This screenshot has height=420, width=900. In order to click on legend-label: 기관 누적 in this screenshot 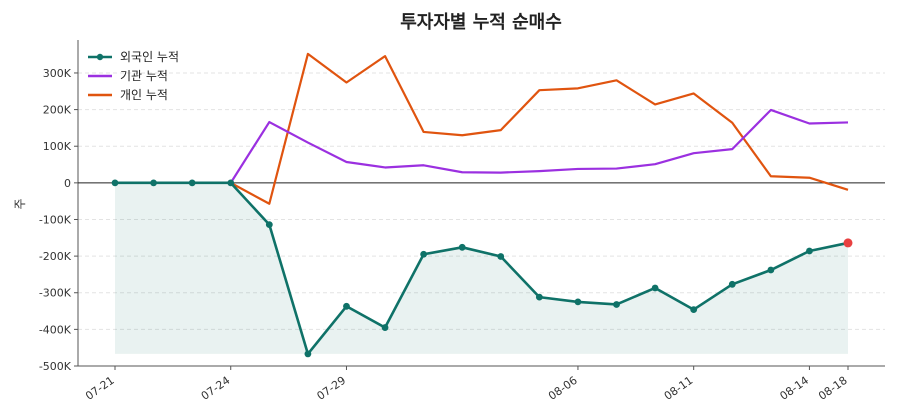, I will do `click(144, 76)`.